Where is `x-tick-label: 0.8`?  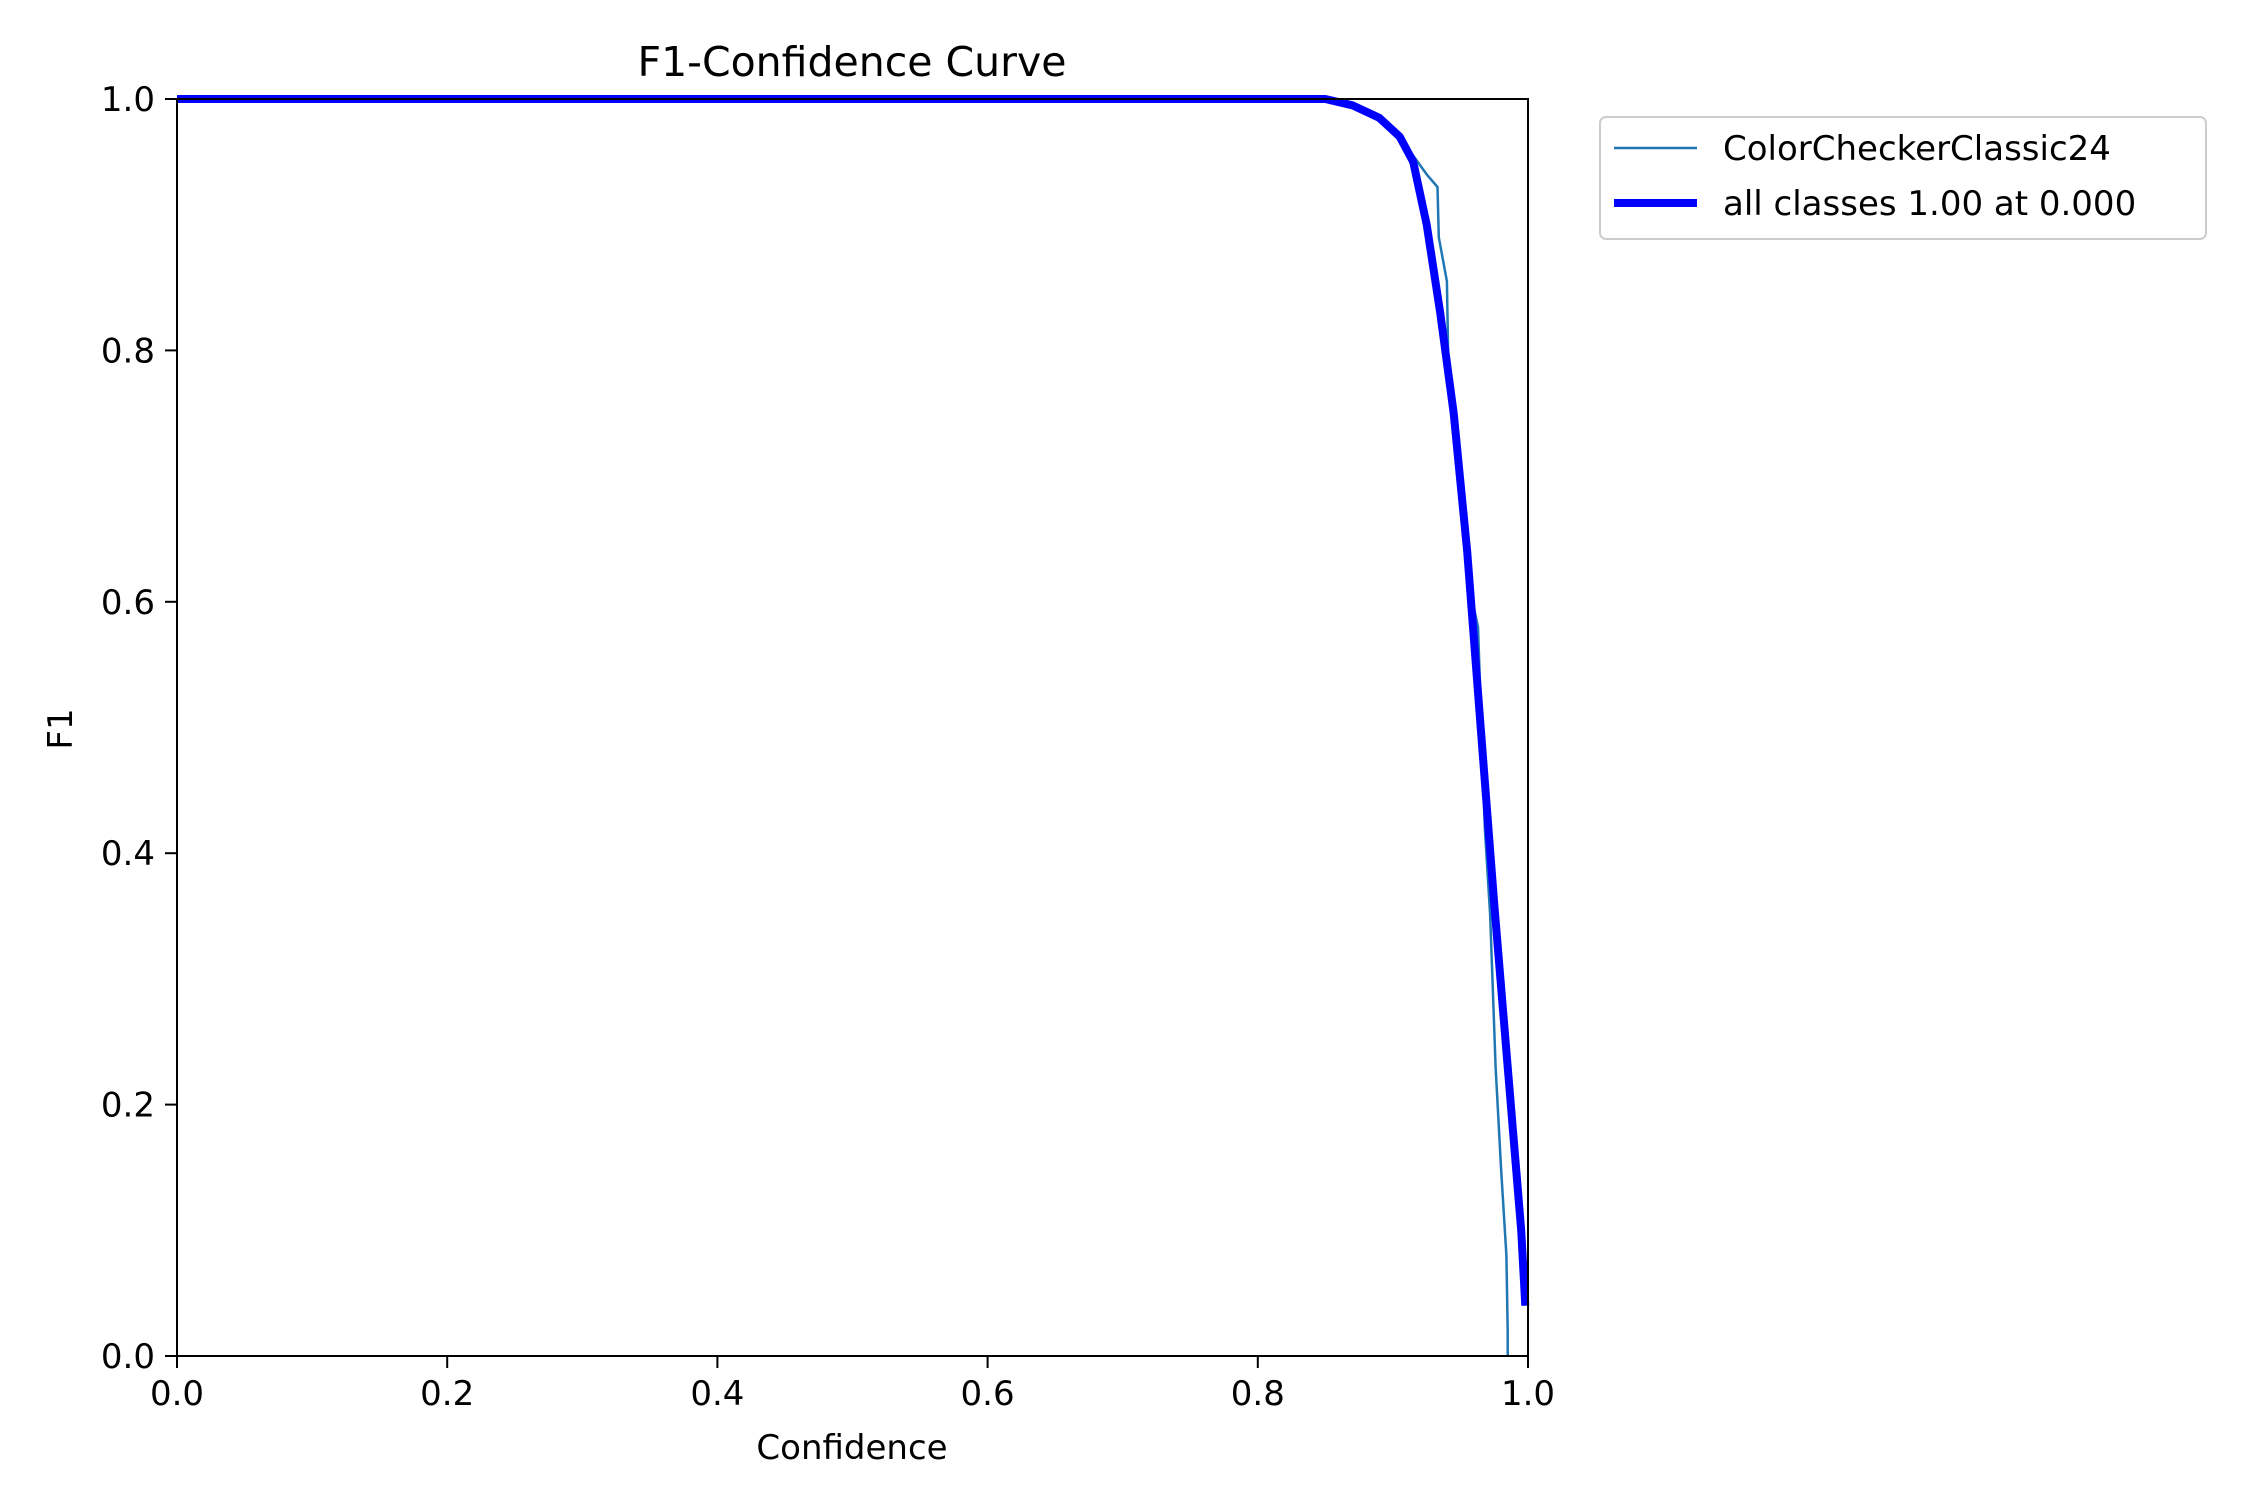 x-tick-label: 0.8 is located at coordinates (1258, 1394).